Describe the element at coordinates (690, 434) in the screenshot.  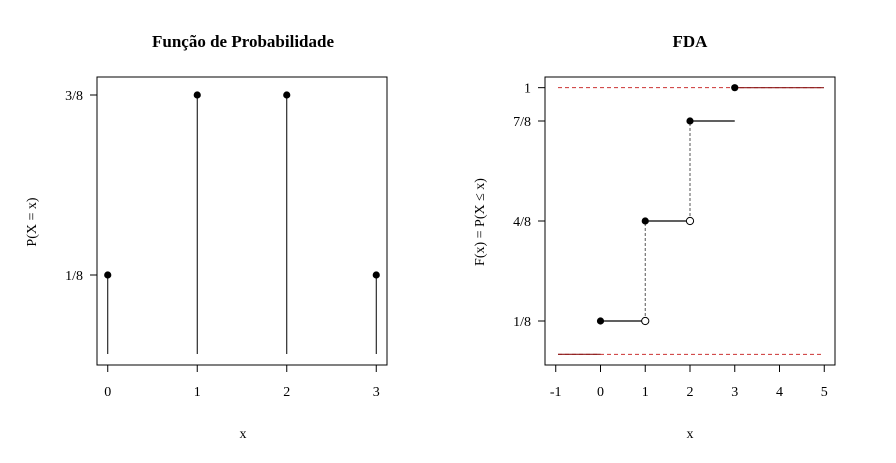
I see `cdf-x-axis-label: x` at that location.